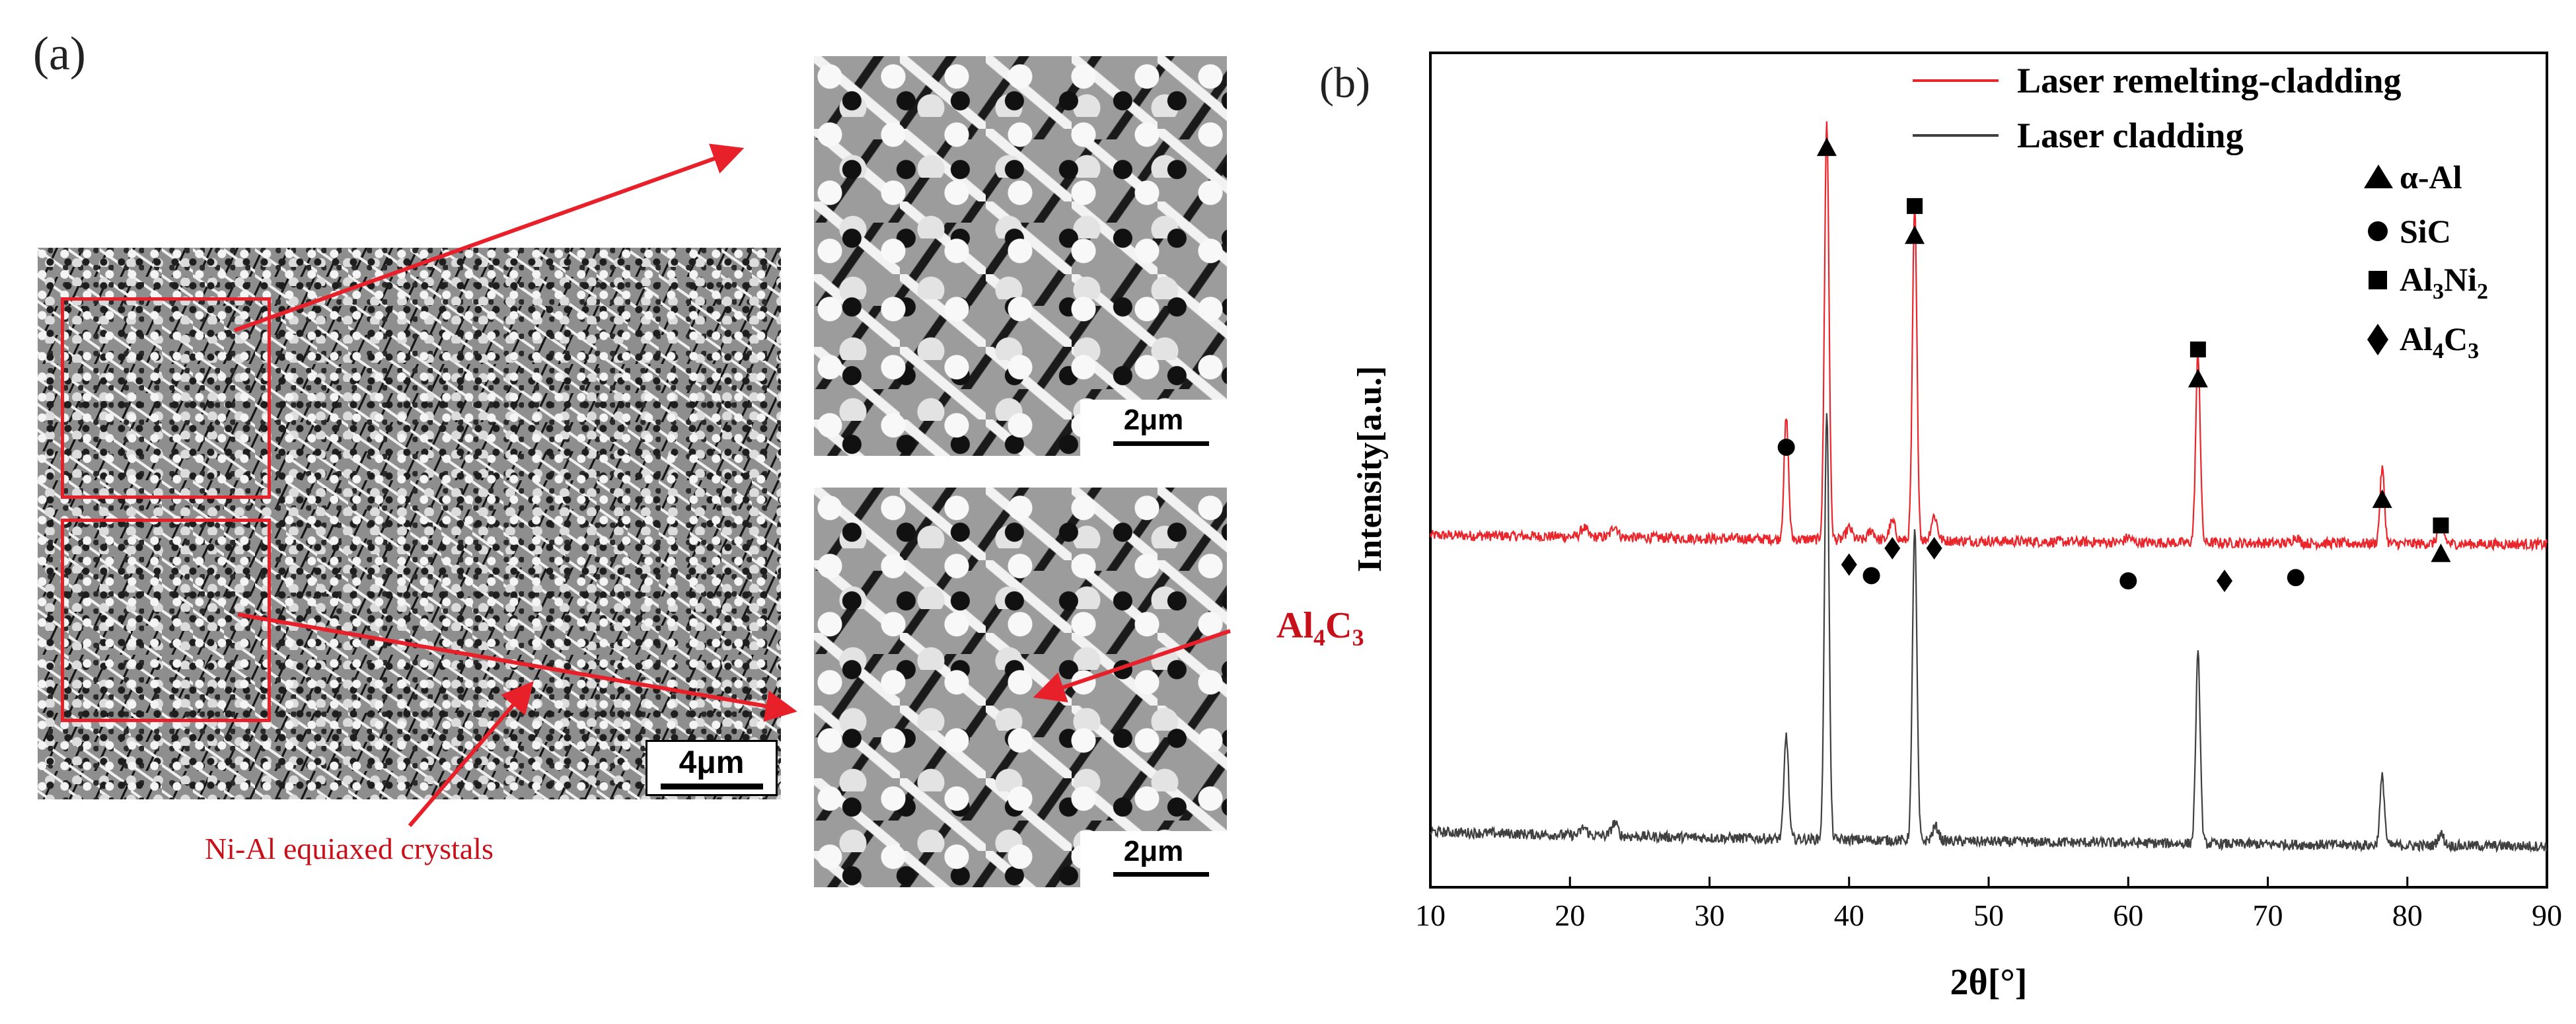 Image resolution: width=2576 pixels, height=1024 pixels. I want to click on x-axis-label: 2θ[°], so click(1989, 982).